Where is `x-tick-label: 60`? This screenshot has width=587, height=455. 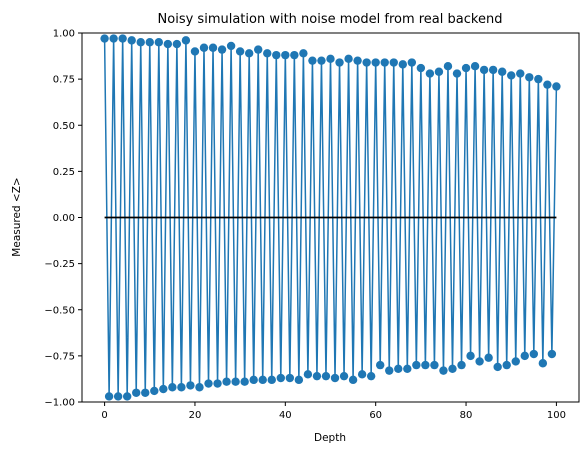
x-tick-label: 60 is located at coordinates (375, 415).